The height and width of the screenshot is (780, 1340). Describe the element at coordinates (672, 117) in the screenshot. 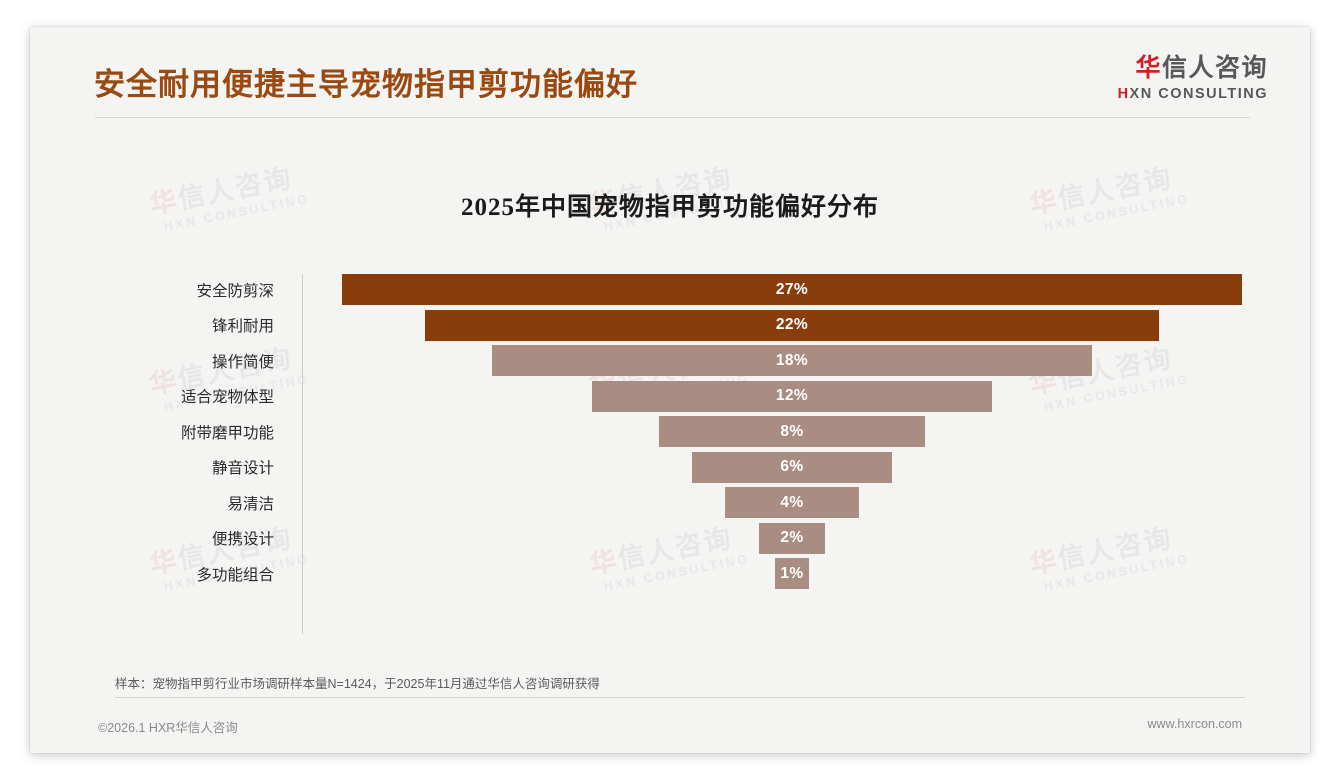

I see `title-divider` at that location.